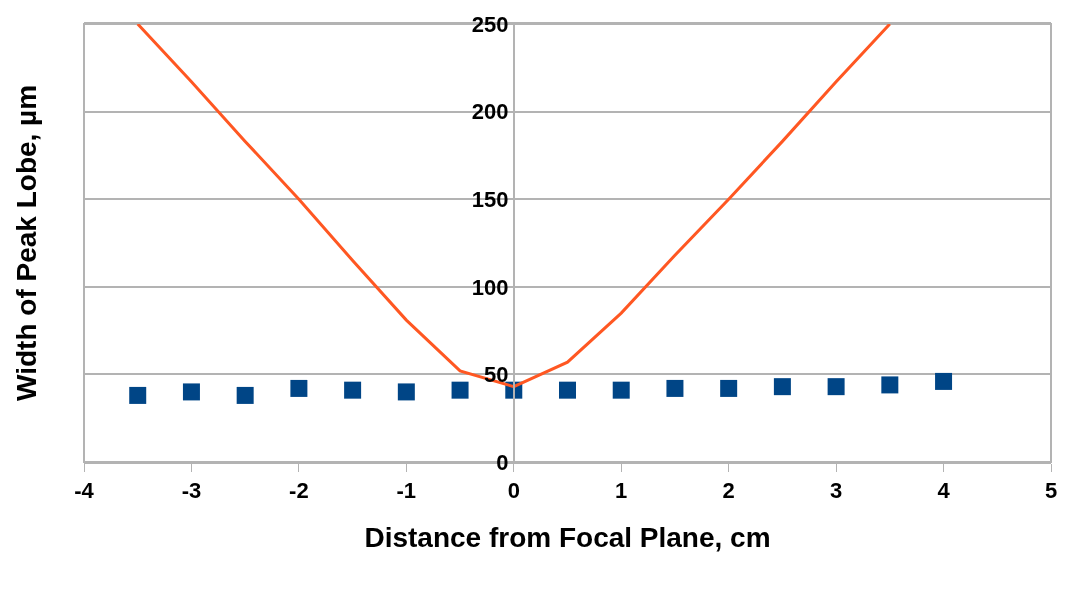 The image size is (1069, 594). What do you see at coordinates (621, 491) in the screenshot?
I see `x-tick-label: 1` at bounding box center [621, 491].